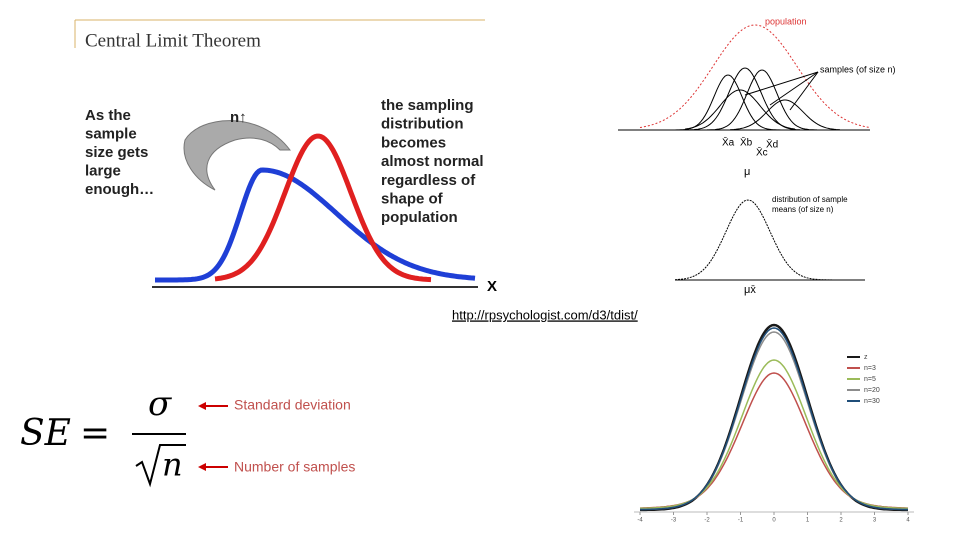 The height and width of the screenshot is (540, 960). I want to click on formula-lhs: SE, so click(45, 433).